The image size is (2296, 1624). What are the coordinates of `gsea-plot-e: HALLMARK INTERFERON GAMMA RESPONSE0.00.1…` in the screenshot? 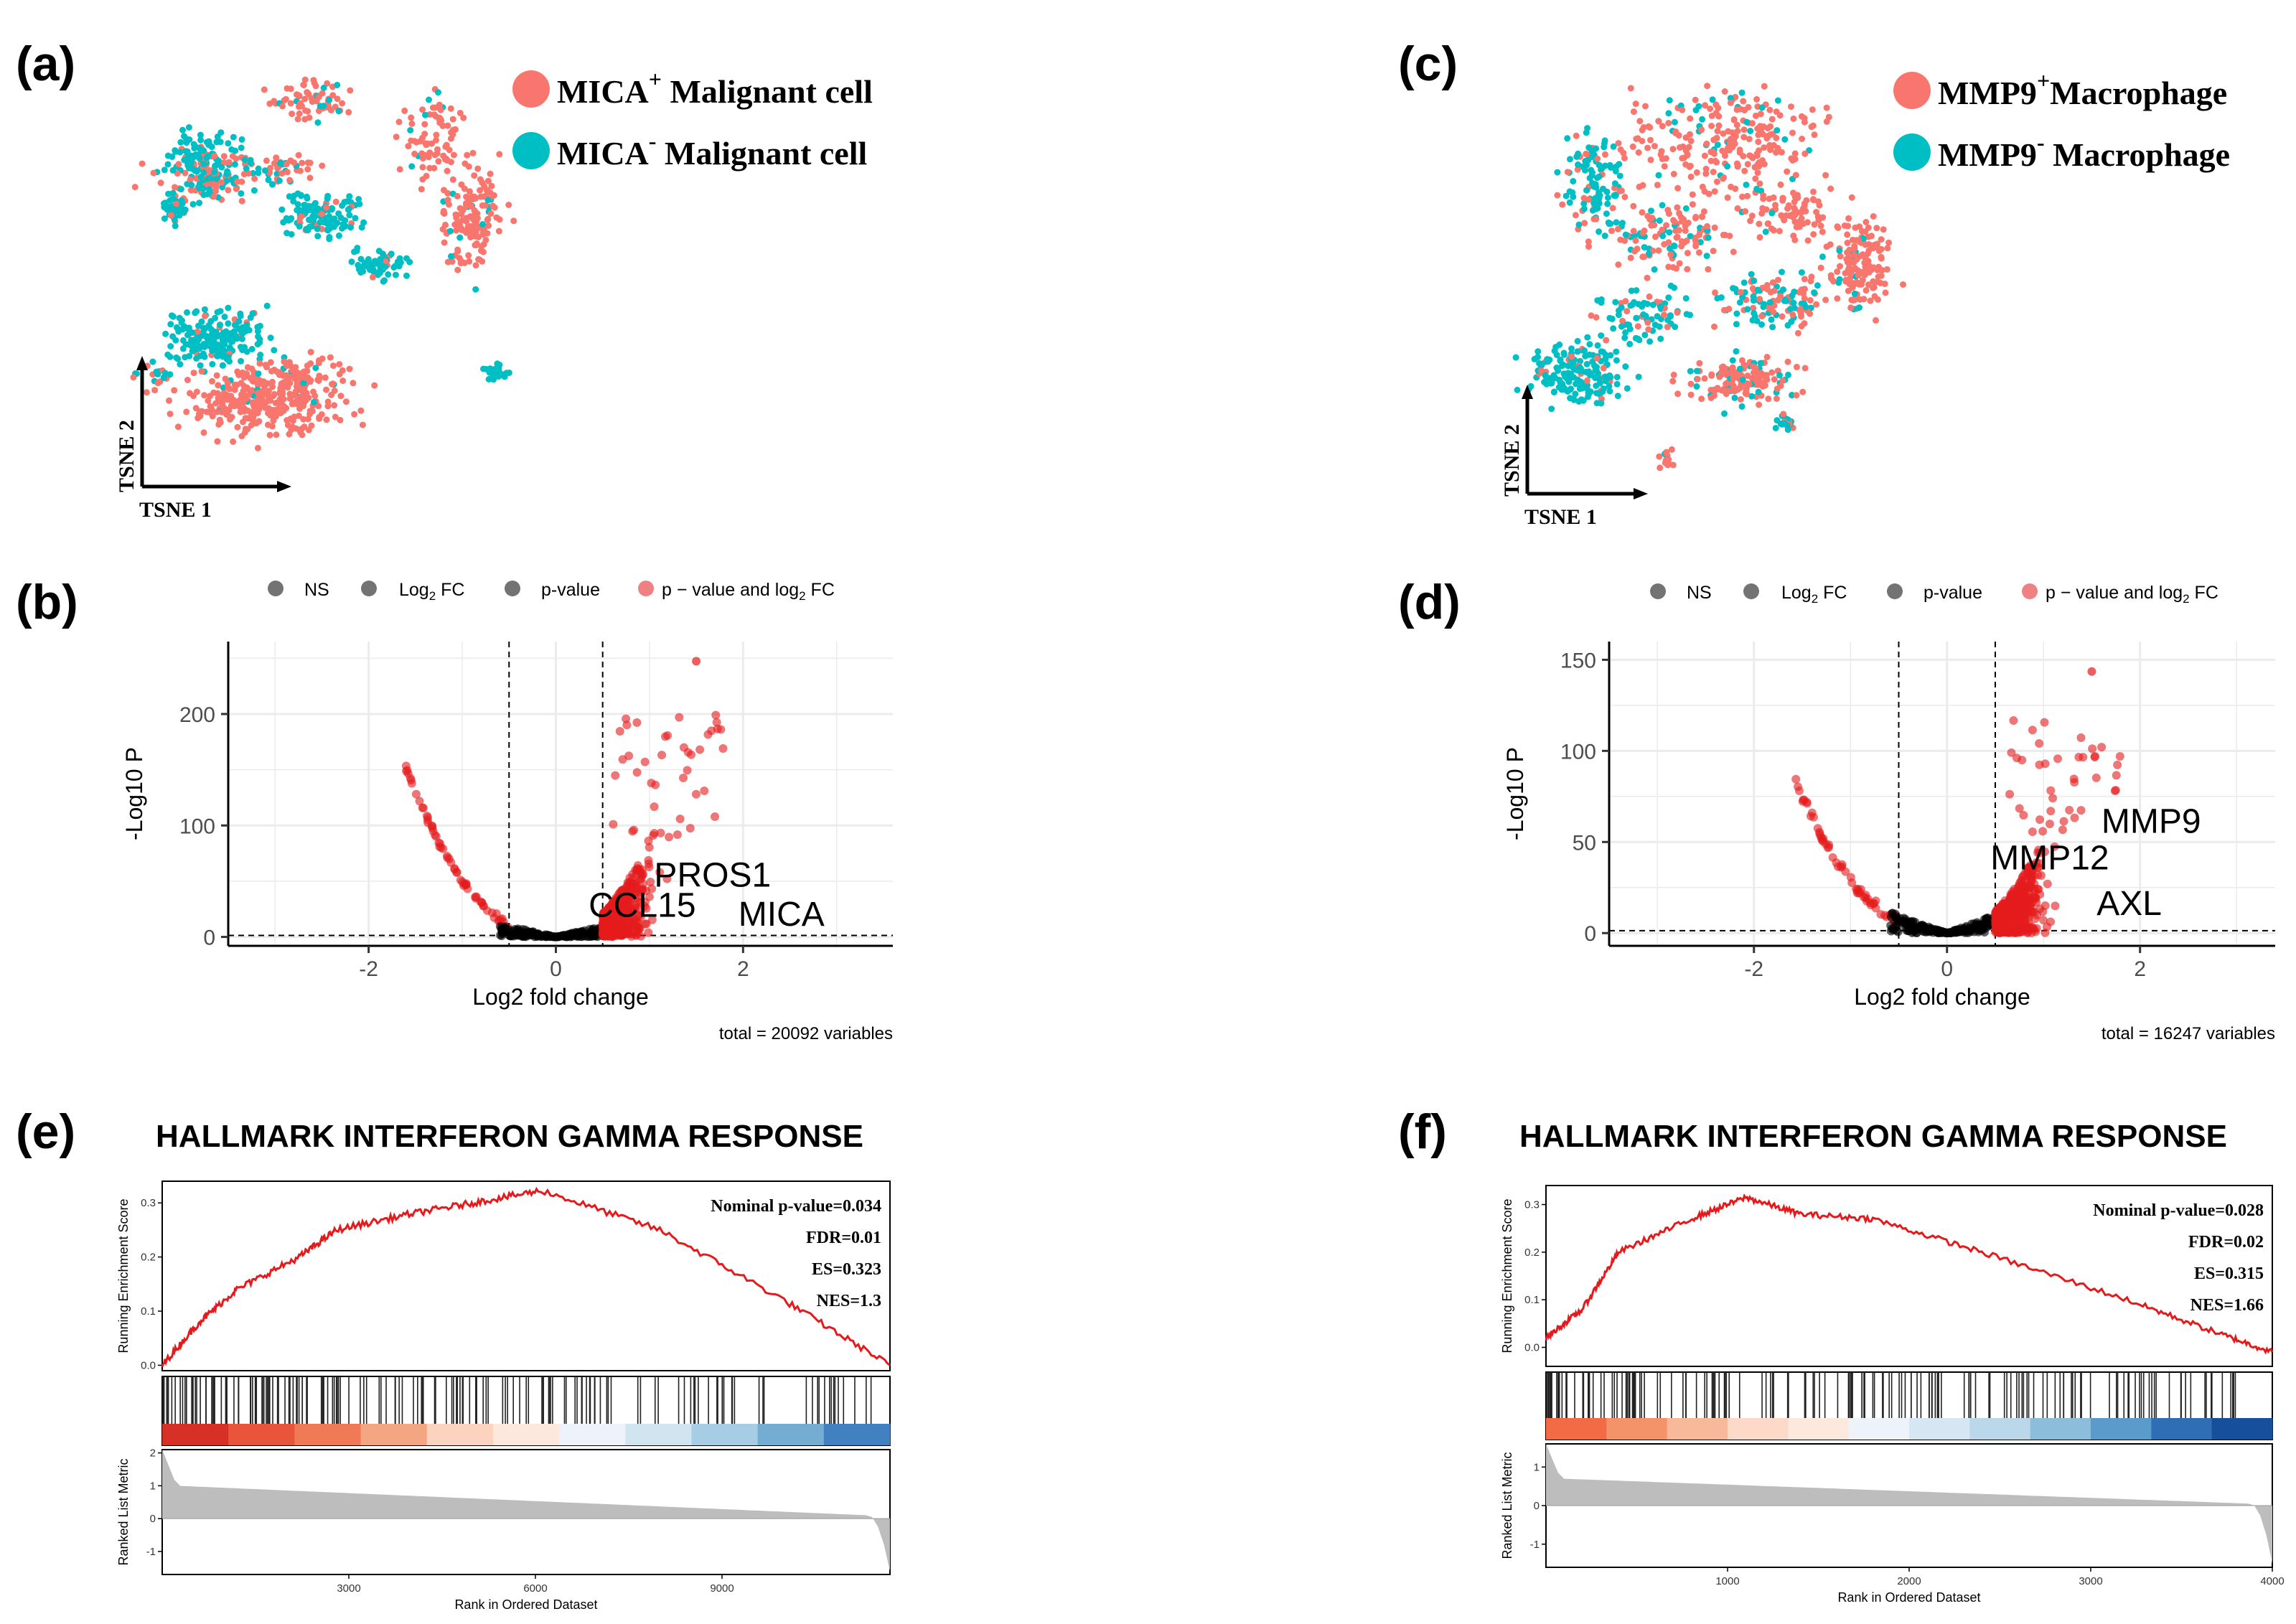 It's located at (504, 1365).